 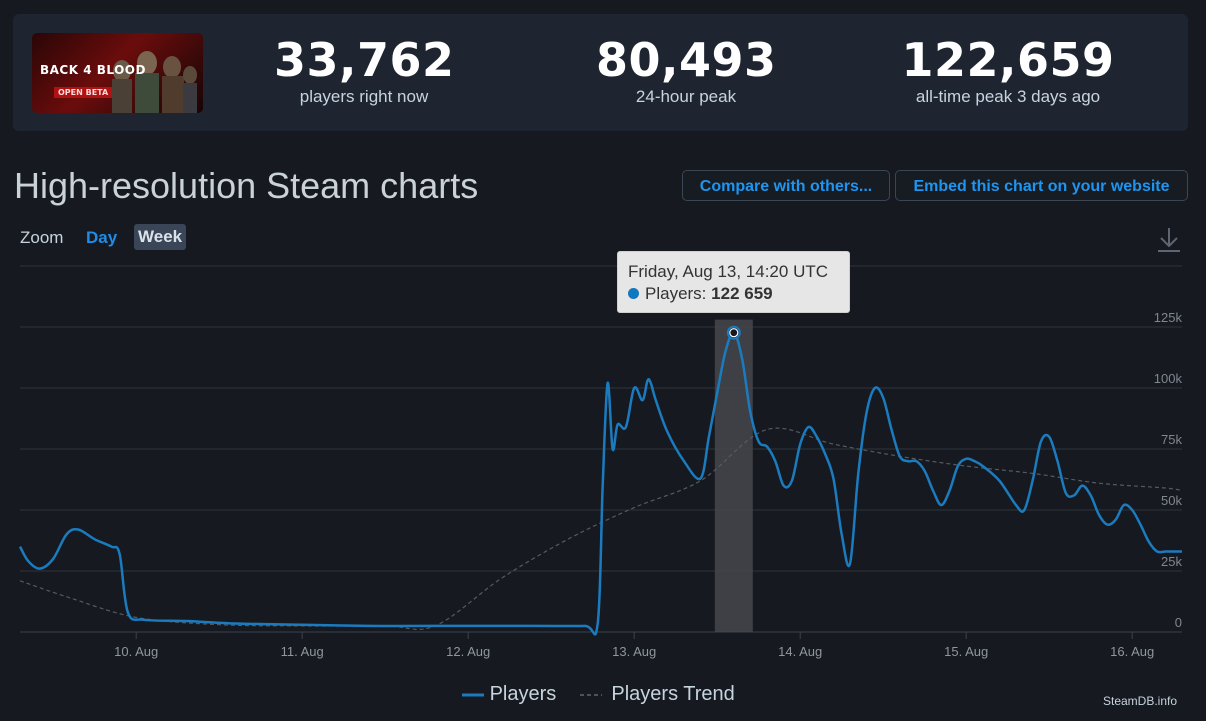 I want to click on zoom-label: Zoom, so click(x=42, y=237).